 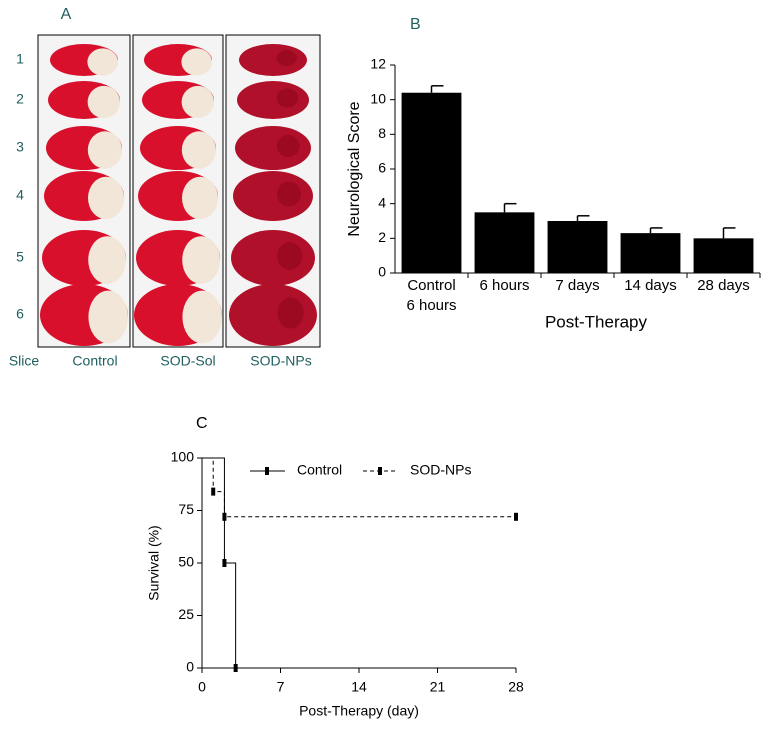 I want to click on y-tick-label: 6, so click(x=382, y=168).